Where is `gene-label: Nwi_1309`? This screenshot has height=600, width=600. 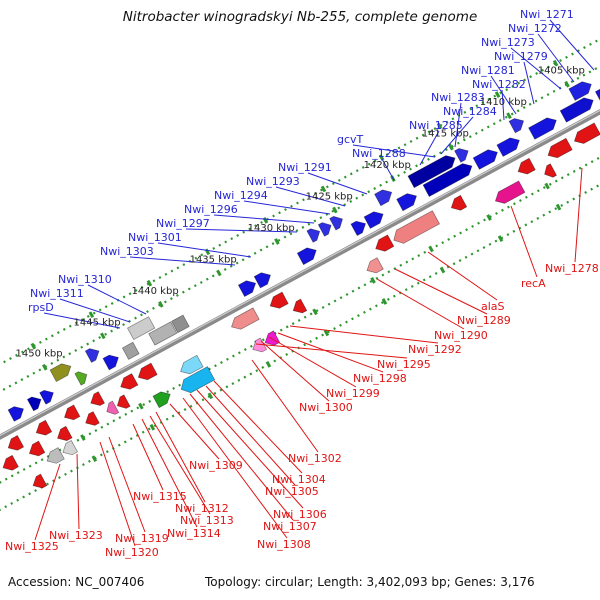
gene-label: Nwi_1309 is located at coordinates (216, 465).